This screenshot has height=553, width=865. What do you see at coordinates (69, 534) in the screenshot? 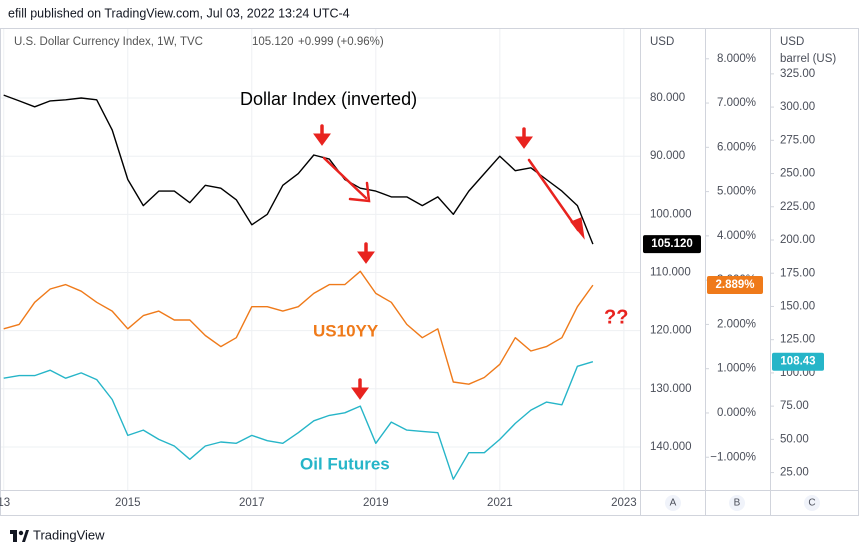
I see `footer-brand: TradingView` at bounding box center [69, 534].